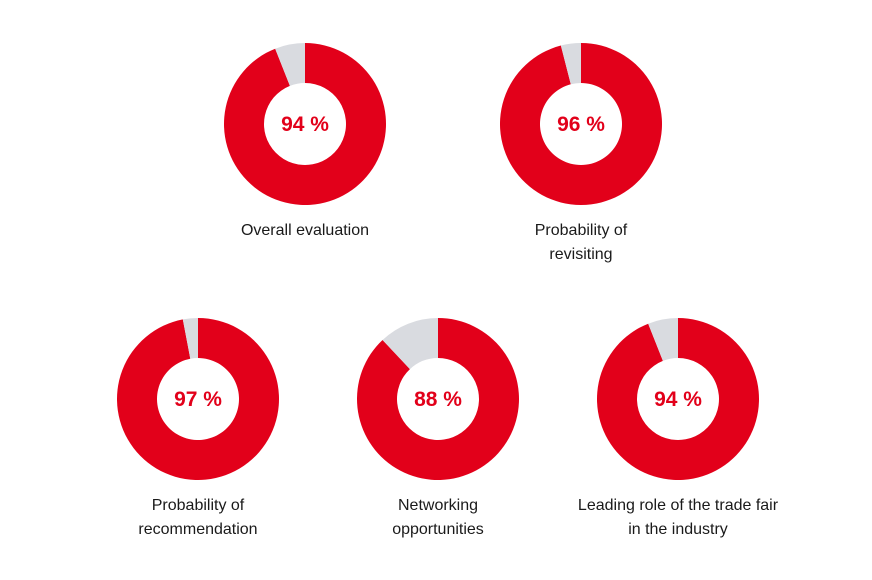 Image resolution: width=872 pixels, height=580 pixels. I want to click on donut-percent-label: 88 %, so click(438, 399).